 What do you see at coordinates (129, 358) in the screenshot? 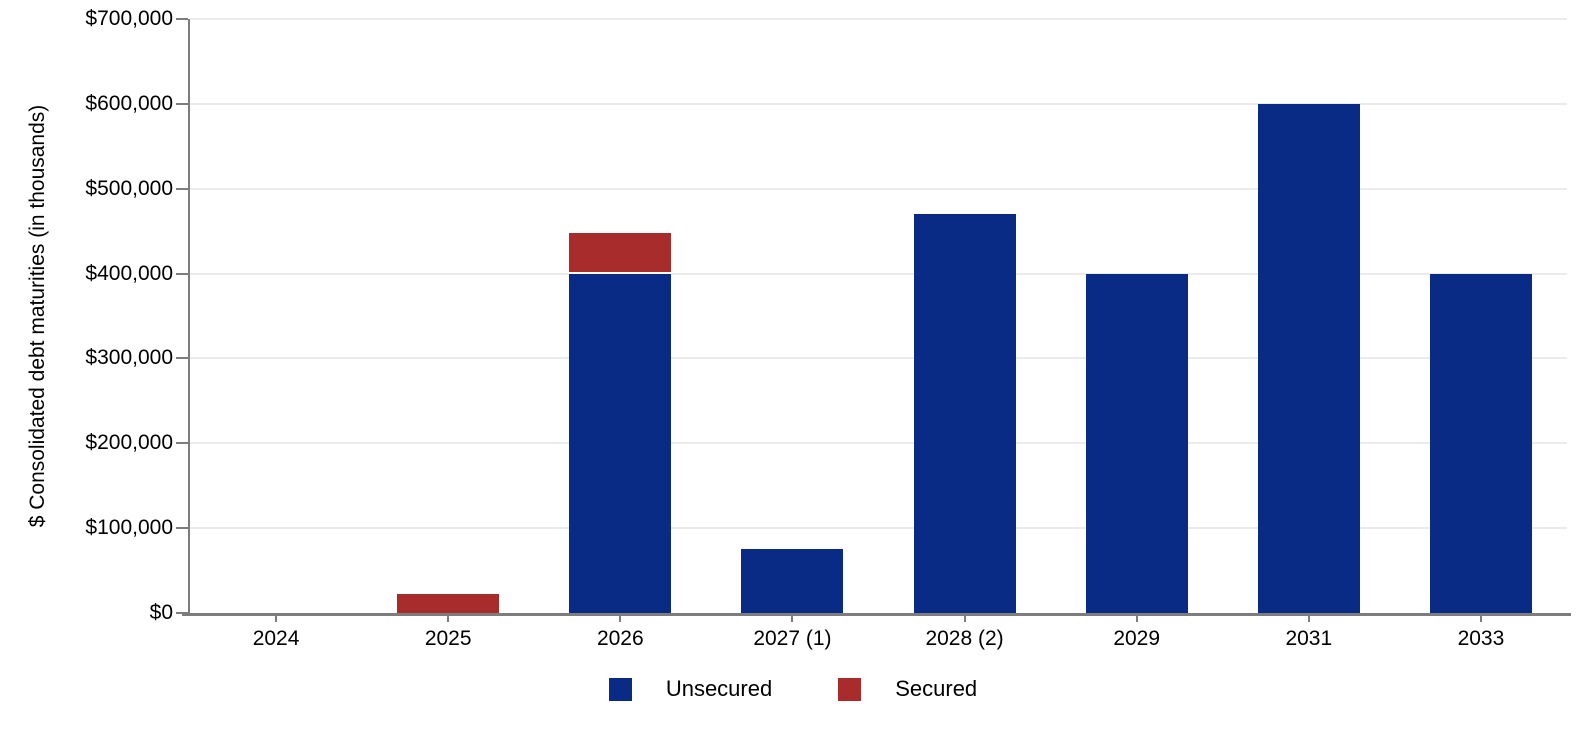
I see `y-tick-label: $300,000` at bounding box center [129, 358].